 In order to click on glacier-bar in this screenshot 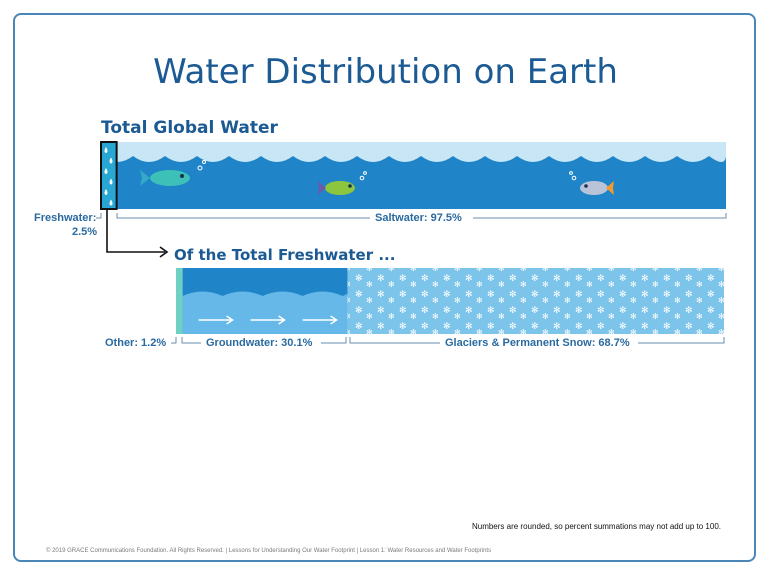, I will do `click(535, 301)`.